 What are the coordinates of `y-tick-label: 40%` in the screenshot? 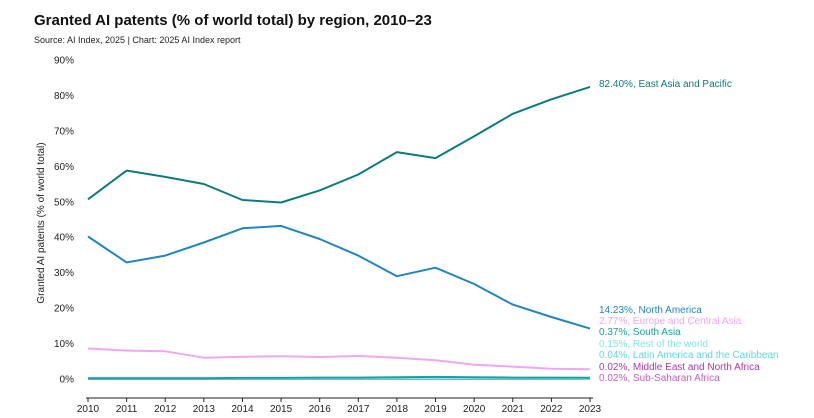 It's located at (64, 238).